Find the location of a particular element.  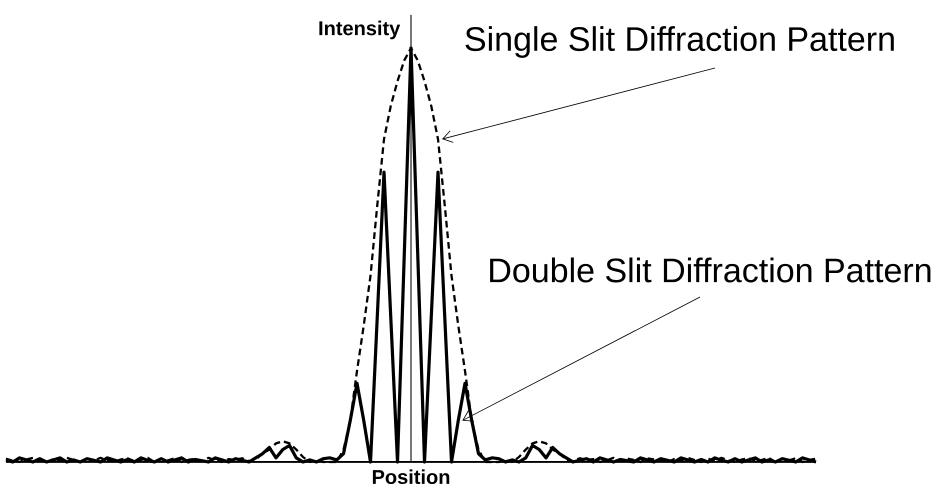

y-axis-title: Intensity is located at coordinates (359, 30).